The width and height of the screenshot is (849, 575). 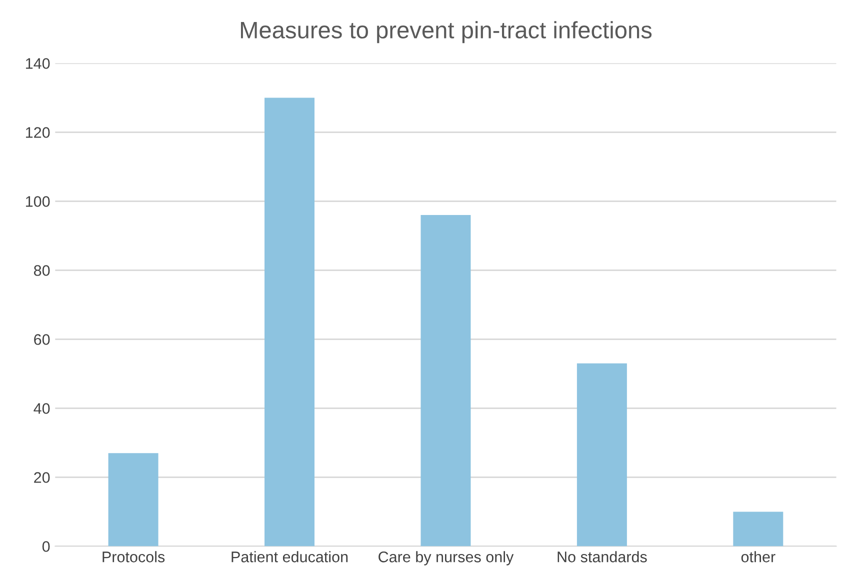 I want to click on y-tick-label: 0, so click(x=46, y=546).